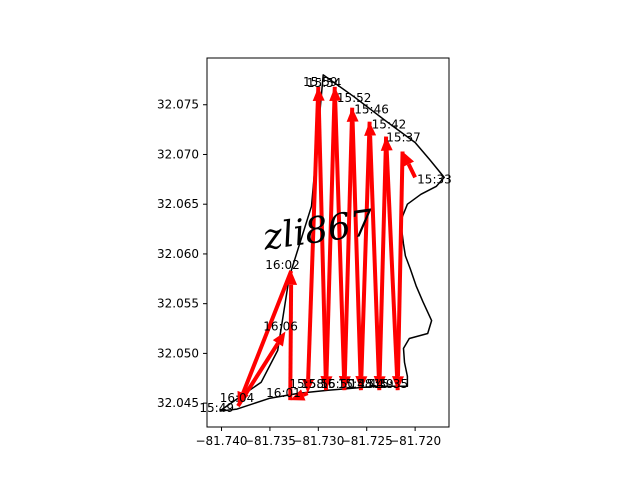 The image size is (640, 480). I want to click on time-label: 15:37, so click(403, 138).